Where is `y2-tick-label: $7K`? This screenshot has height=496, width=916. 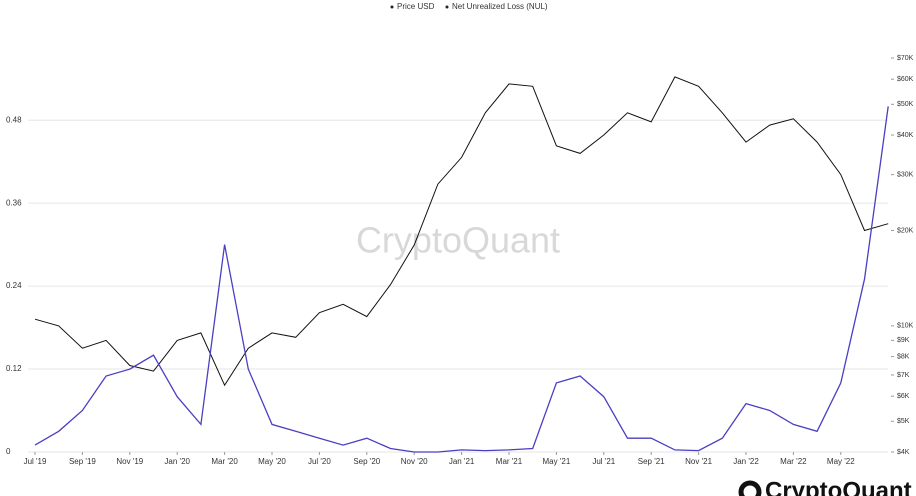
y2-tick-label: $7K is located at coordinates (903, 375).